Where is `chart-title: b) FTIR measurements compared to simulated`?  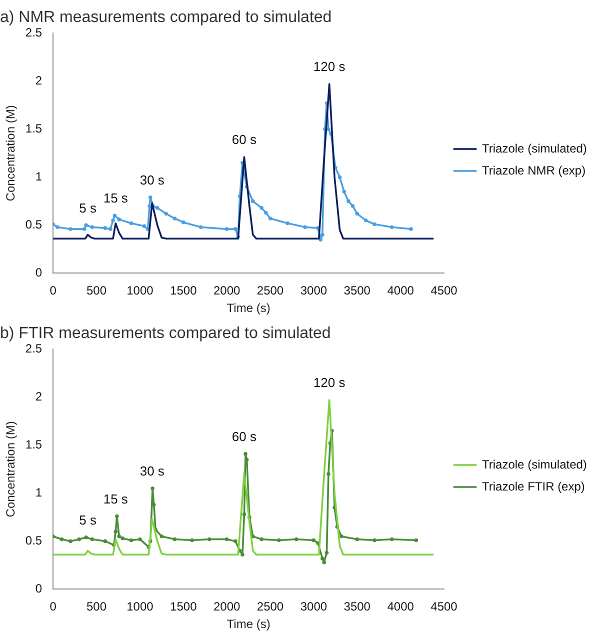 chart-title: b) FTIR measurements compared to simulated is located at coordinates (165, 333).